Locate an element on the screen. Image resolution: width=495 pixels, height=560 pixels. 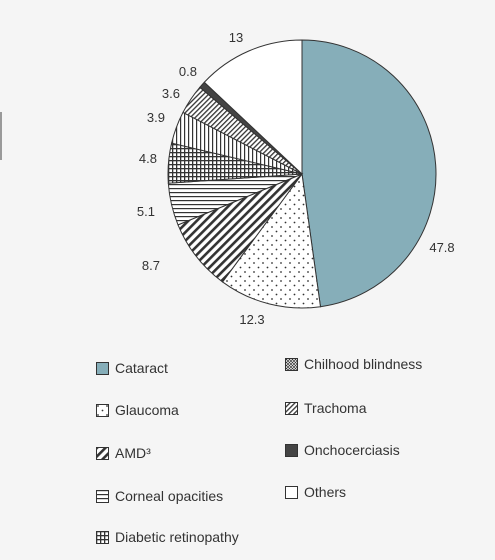
legend-item-trachoma: Trachoma is located at coordinates (326, 408).